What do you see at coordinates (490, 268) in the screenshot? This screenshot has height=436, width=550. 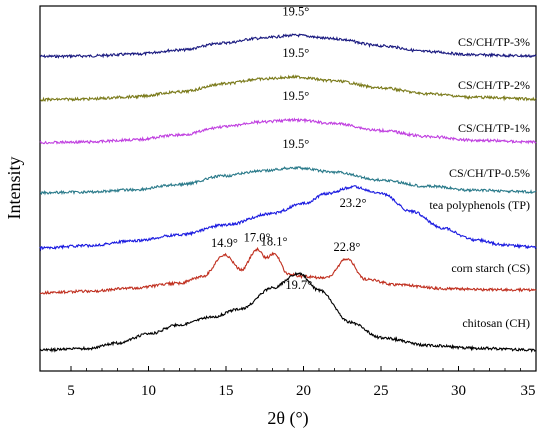 I see `series-label: corn starch (CS)` at bounding box center [490, 268].